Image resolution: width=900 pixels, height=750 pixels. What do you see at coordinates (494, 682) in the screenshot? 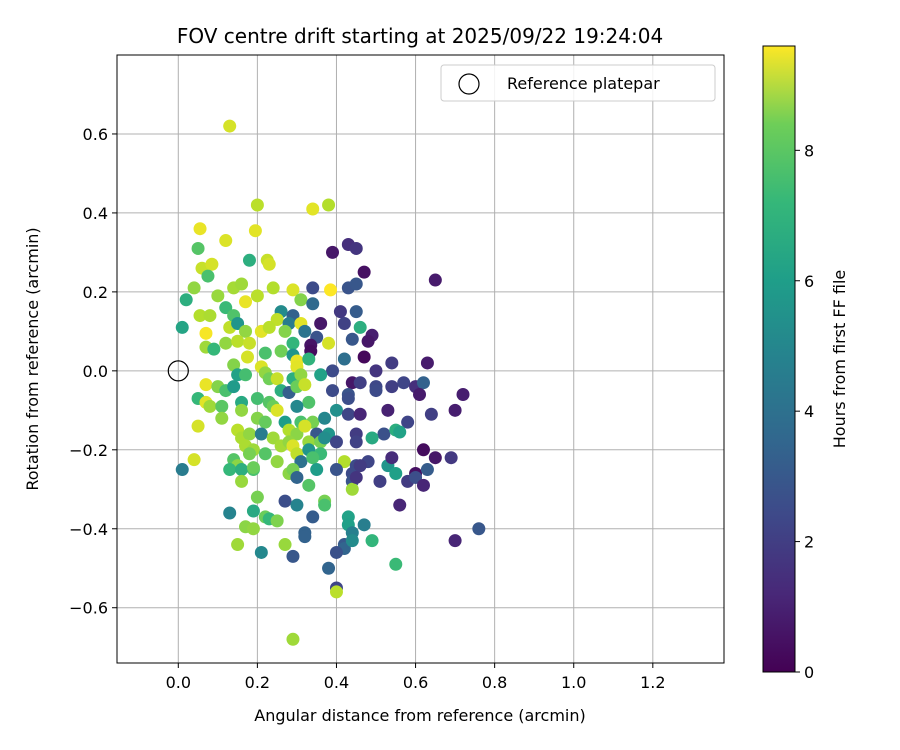
I see `x-tick-label: 0.8` at bounding box center [494, 682].